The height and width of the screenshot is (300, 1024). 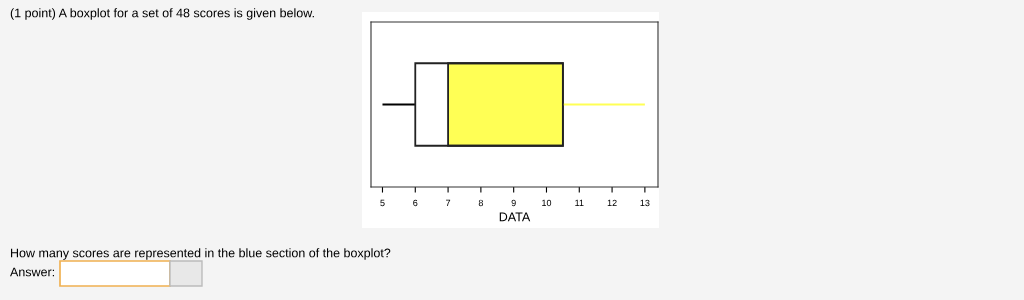 I want to click on x-tick-label: 5, so click(x=382, y=203).